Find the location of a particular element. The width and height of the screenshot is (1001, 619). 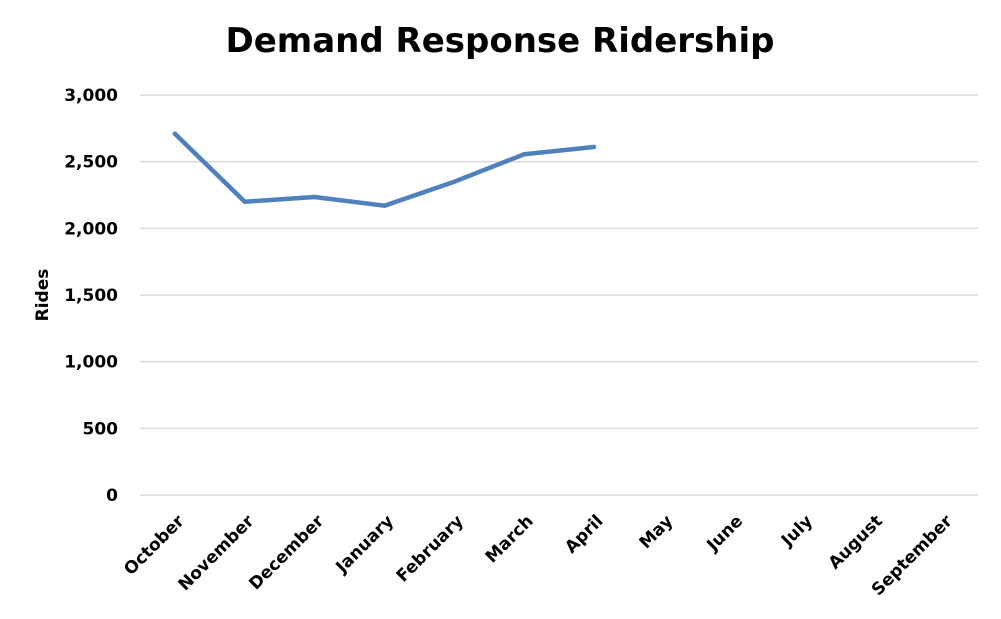

y-tick-label: 1,500 is located at coordinates (91, 296).